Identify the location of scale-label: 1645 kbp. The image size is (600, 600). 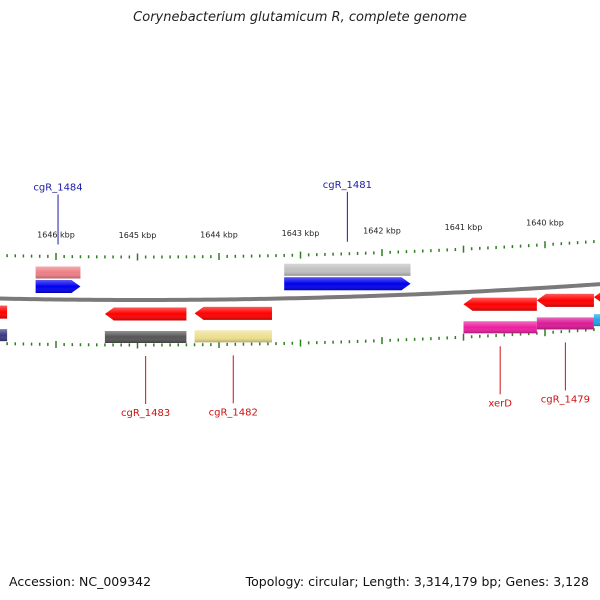
(138, 235).